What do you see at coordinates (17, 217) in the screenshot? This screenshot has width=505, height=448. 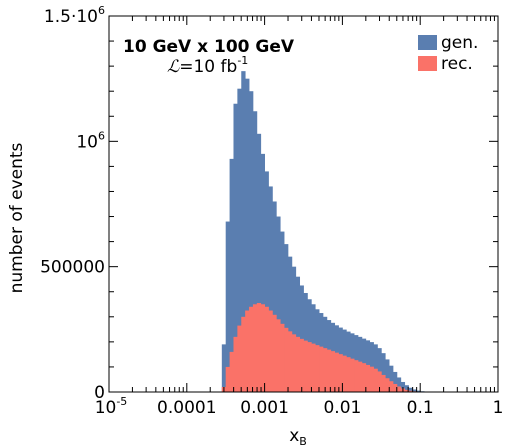 I see `y-axis-label: number of events` at bounding box center [17, 217].